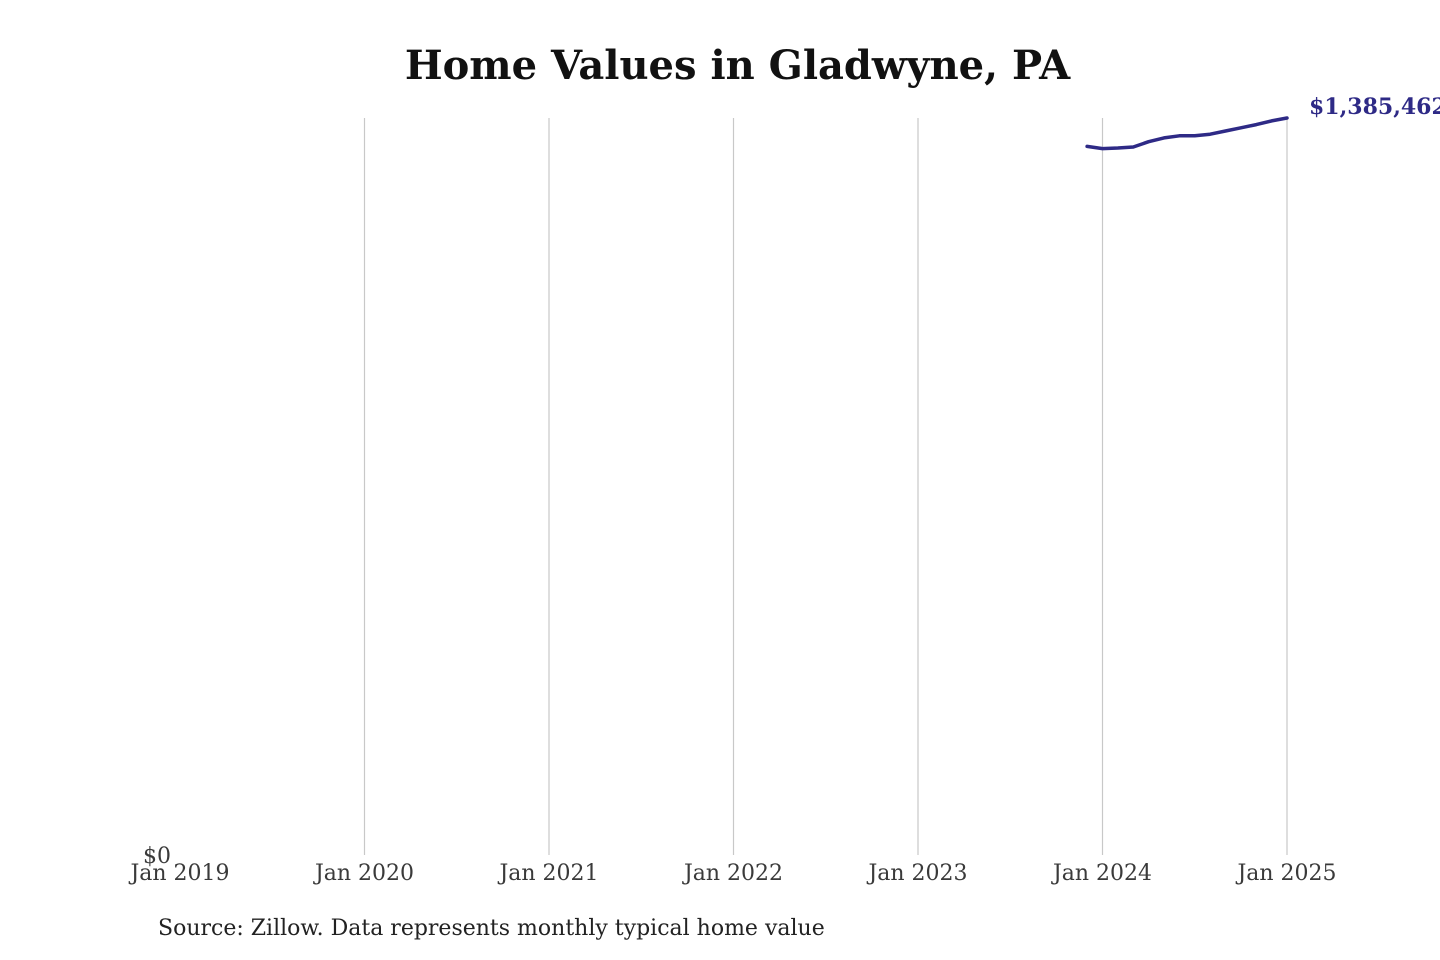 This screenshot has width=1440, height=960. What do you see at coordinates (737, 65) in the screenshot?
I see `chart-title: Home Values in Gladwyne, PA` at bounding box center [737, 65].